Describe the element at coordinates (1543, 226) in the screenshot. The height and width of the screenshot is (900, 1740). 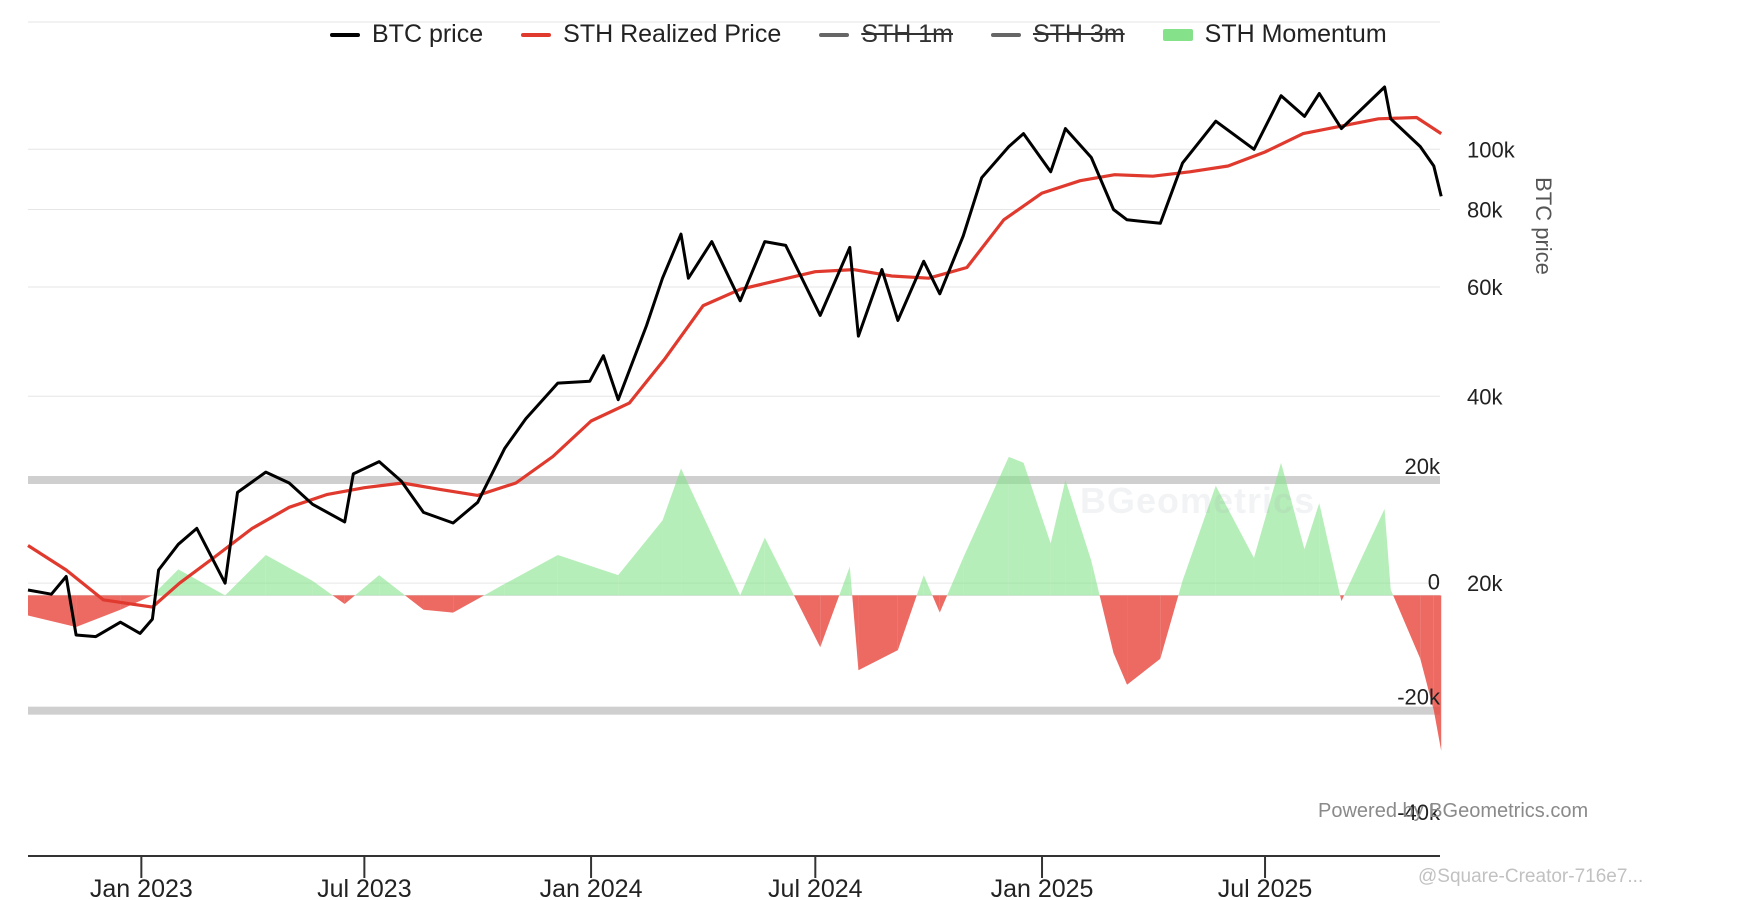
I see `price-axis-title: BTC price` at that location.